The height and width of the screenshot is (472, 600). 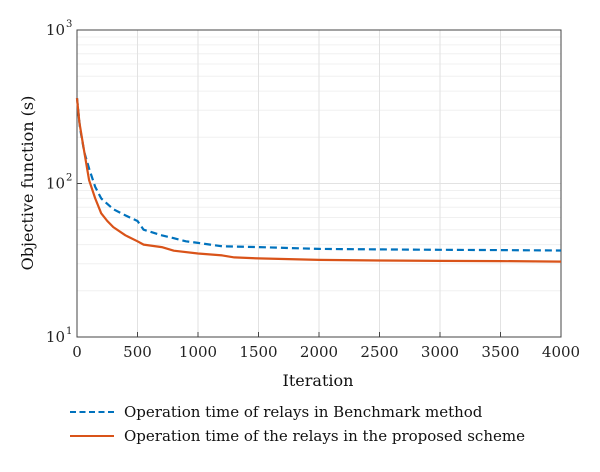 I want to click on y-tick-exponent: 3, so click(x=69, y=24).